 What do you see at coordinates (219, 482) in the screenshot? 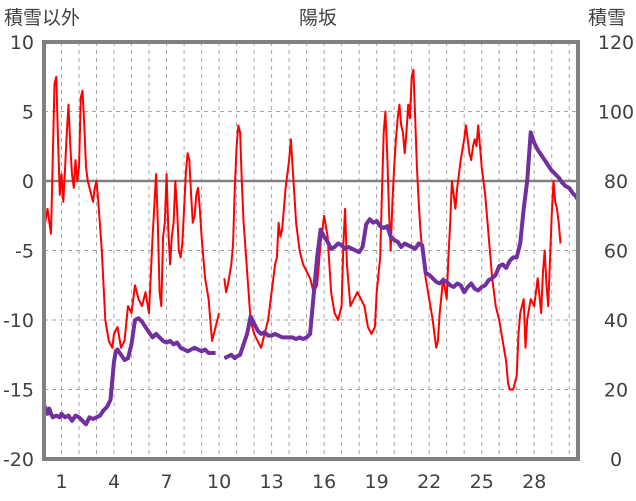
I see `x-tick-label: 10` at bounding box center [219, 482].